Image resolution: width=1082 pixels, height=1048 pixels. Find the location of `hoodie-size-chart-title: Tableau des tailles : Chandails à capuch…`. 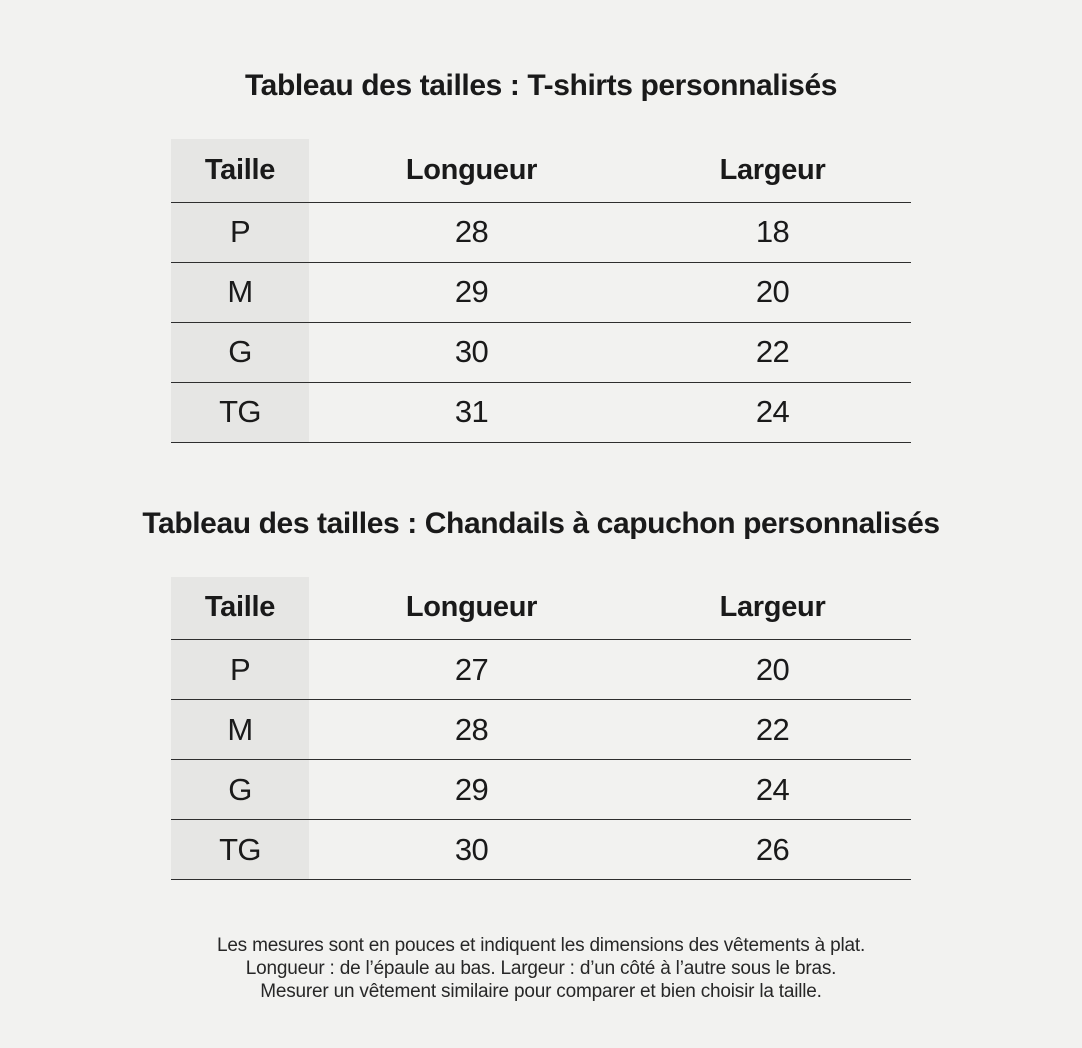

hoodie-size-chart-title: Tableau des tailles : Chandails à capuch… is located at coordinates (541, 523).